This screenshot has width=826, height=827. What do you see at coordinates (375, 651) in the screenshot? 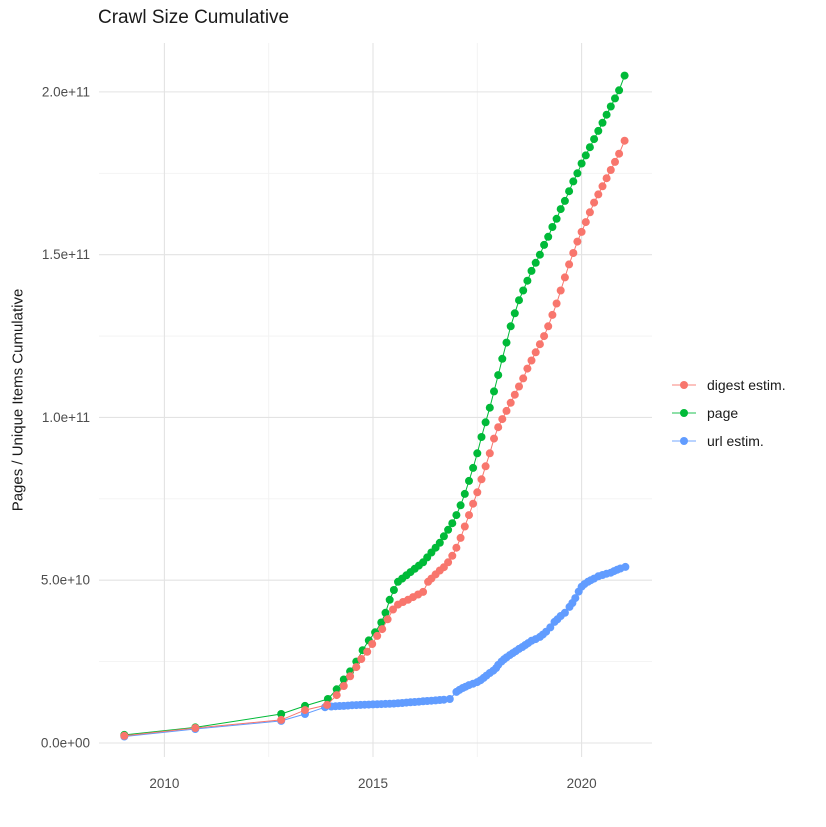
I see `series-url-estim` at bounding box center [375, 651].